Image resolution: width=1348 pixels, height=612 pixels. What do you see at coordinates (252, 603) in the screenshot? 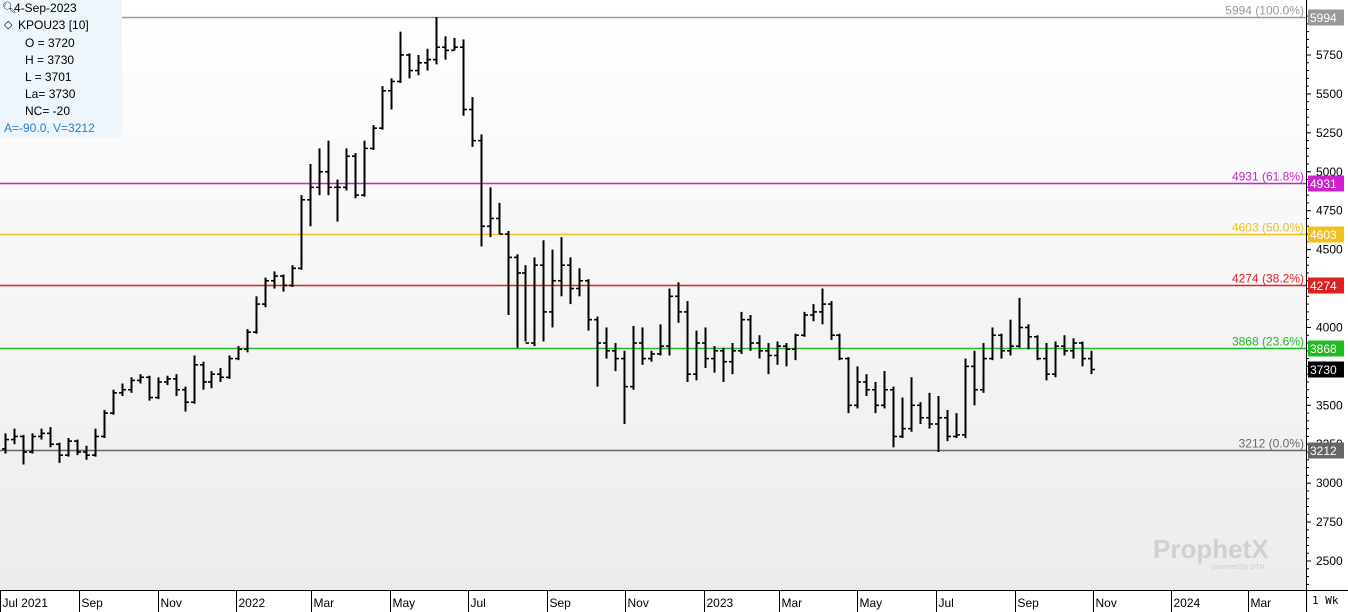
I see `x-tick-label: 2022` at bounding box center [252, 603].